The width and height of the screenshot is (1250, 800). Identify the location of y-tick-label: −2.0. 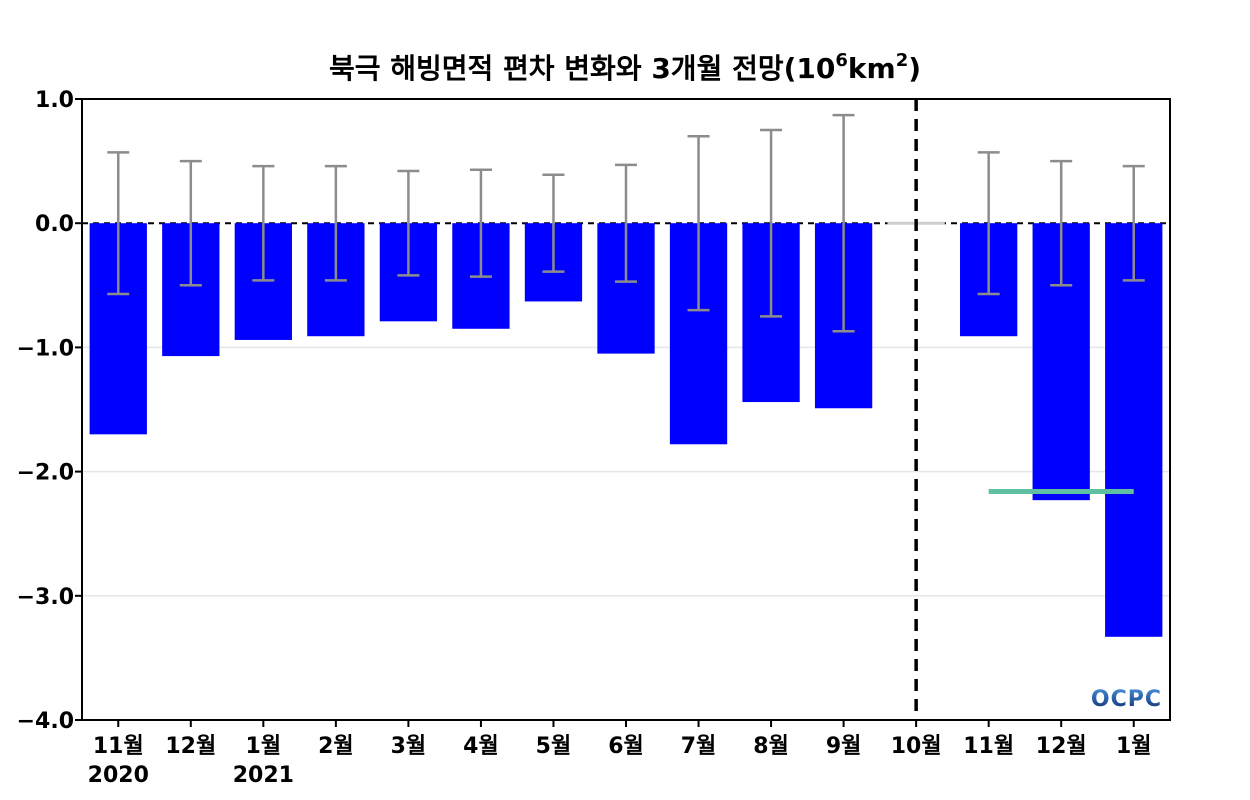
(45, 473).